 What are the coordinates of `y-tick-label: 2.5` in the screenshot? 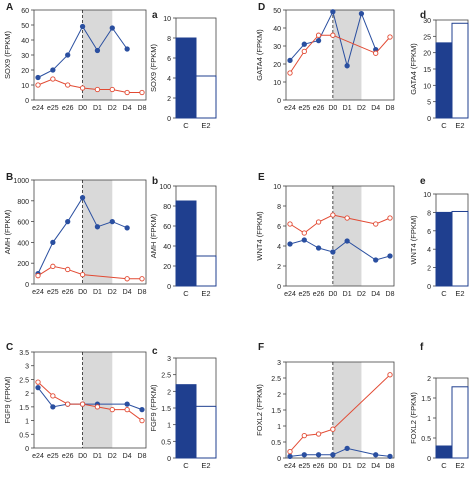 It's located at (276, 379).